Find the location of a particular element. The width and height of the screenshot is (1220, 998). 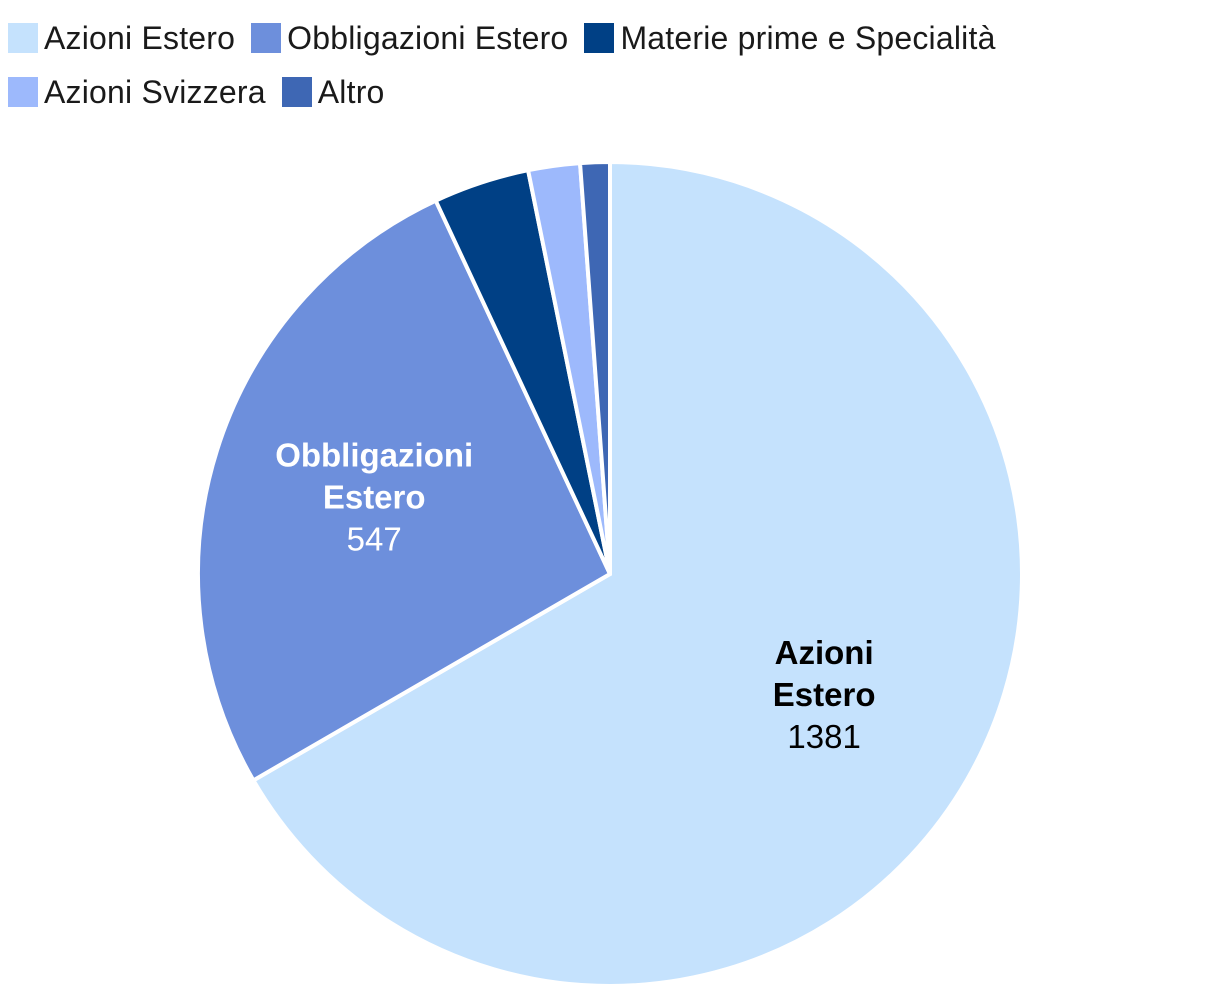

slice-name-obbligazioni-estero-line-1: Estero is located at coordinates (374, 497).